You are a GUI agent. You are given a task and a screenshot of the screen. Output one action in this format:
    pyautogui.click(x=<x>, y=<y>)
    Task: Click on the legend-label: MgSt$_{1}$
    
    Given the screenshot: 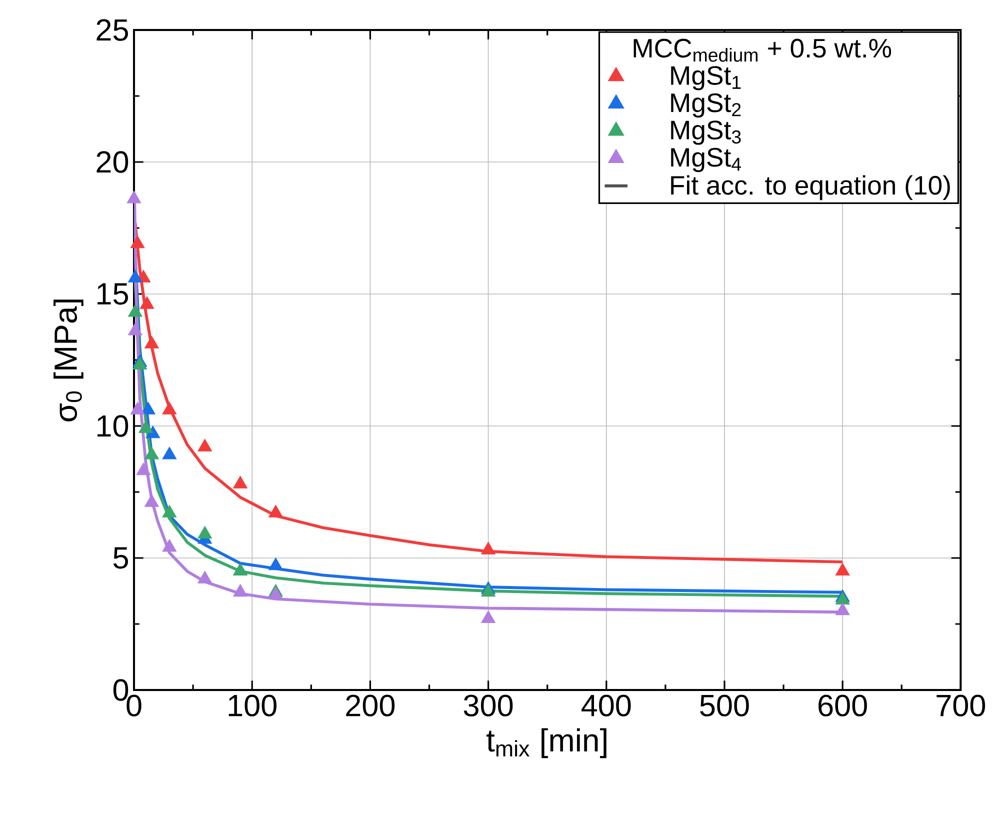 What is the action you would take?
    pyautogui.click(x=706, y=78)
    